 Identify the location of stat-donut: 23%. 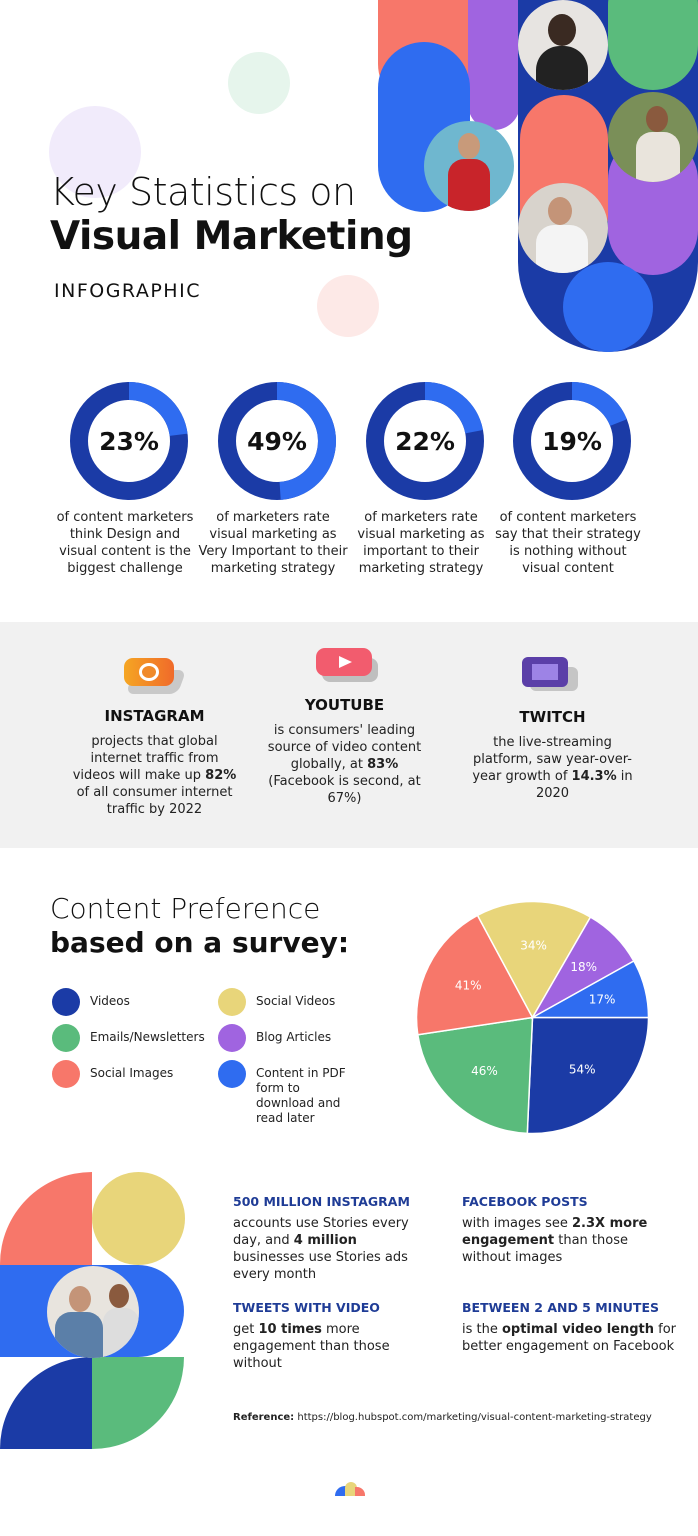
(129, 441).